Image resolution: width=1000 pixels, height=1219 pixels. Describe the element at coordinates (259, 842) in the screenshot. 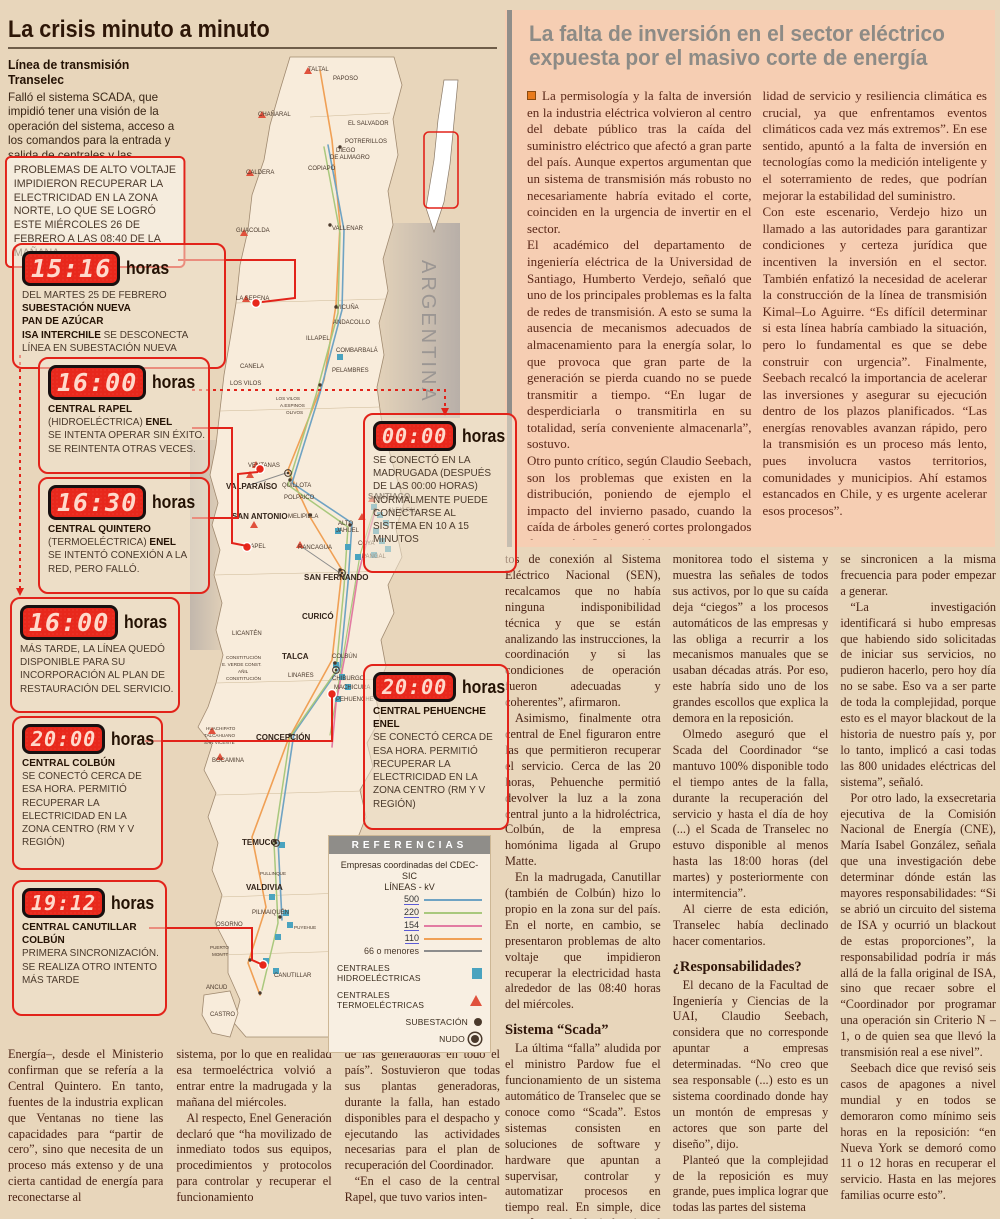

I see `map-city-label: TEMUCO` at that location.